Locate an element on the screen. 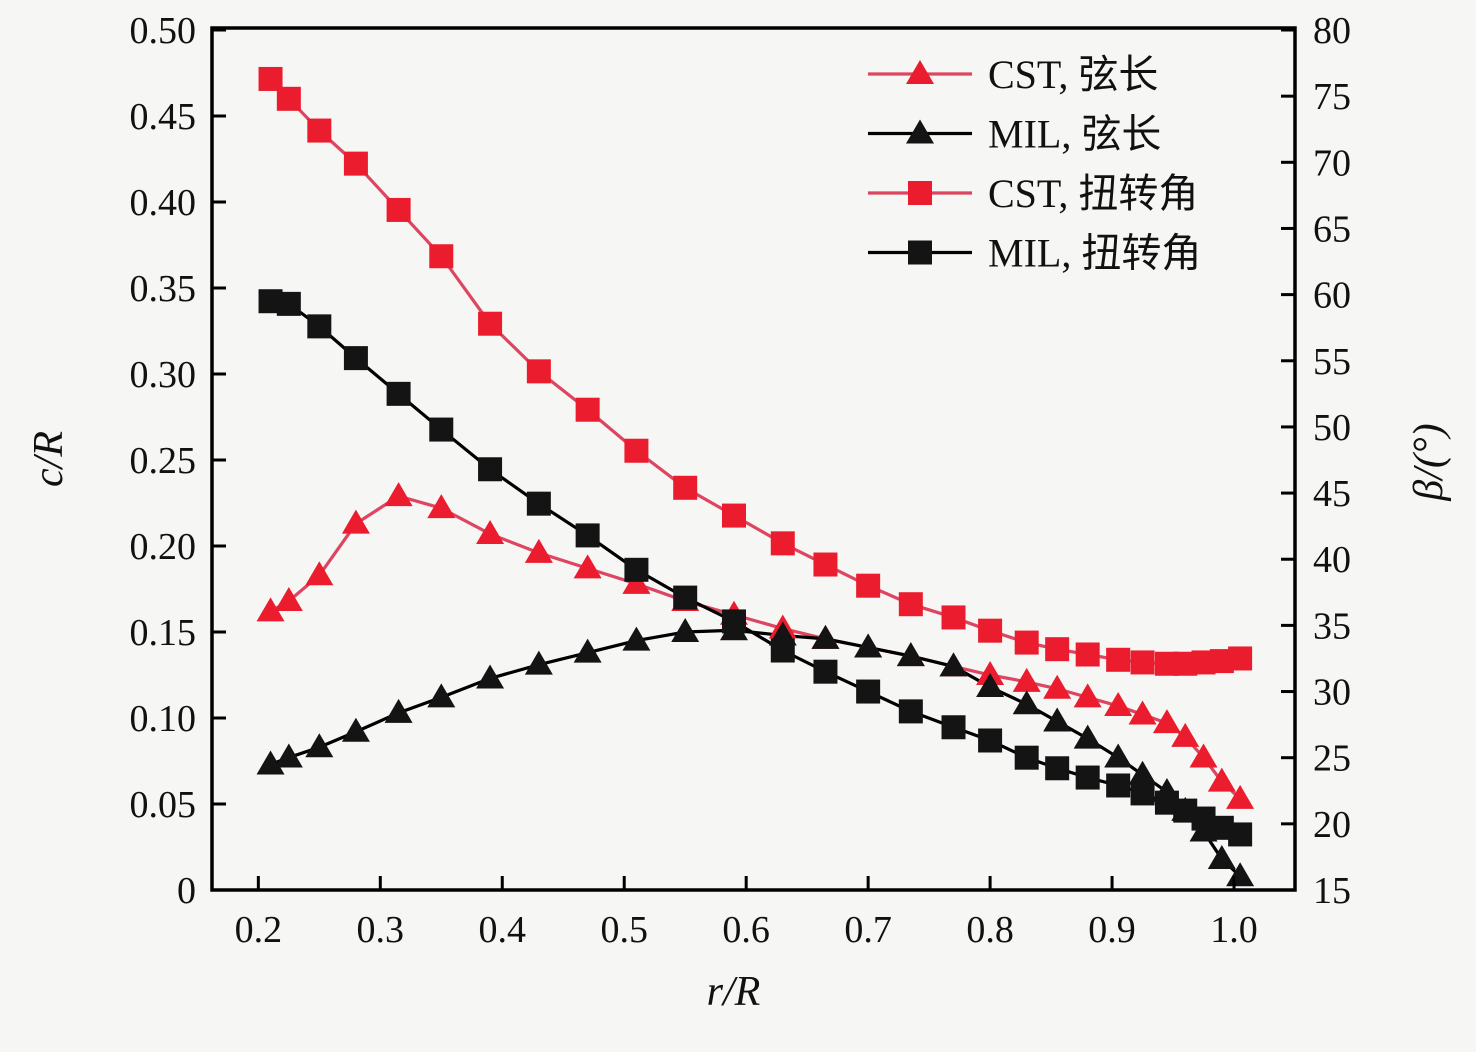  x-tick-label: 0.9 is located at coordinates (1112, 930).